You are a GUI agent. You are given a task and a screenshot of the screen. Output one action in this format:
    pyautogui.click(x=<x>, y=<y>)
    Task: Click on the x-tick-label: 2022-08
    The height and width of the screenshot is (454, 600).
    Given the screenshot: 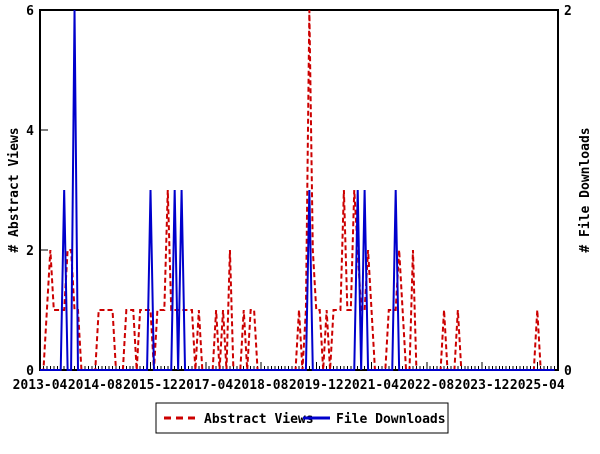 What is the action you would take?
    pyautogui.click(x=426, y=385)
    